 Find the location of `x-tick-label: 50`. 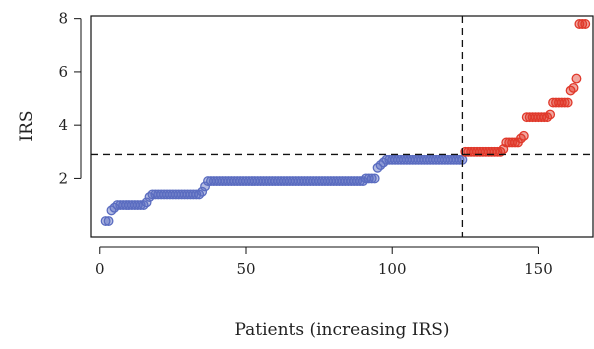

x-tick-label: 50 is located at coordinates (245, 269).